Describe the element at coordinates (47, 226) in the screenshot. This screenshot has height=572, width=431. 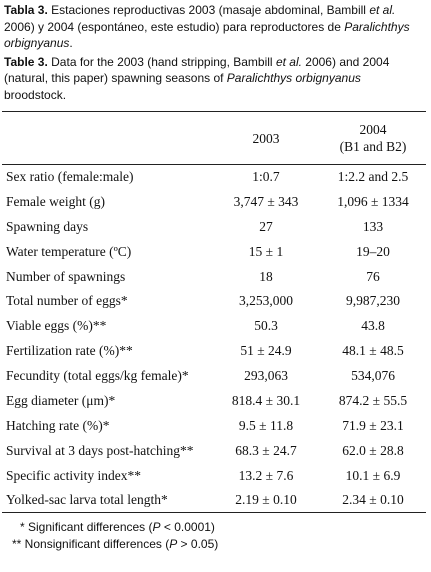
I see `label-cell: Spawning days` at that location.